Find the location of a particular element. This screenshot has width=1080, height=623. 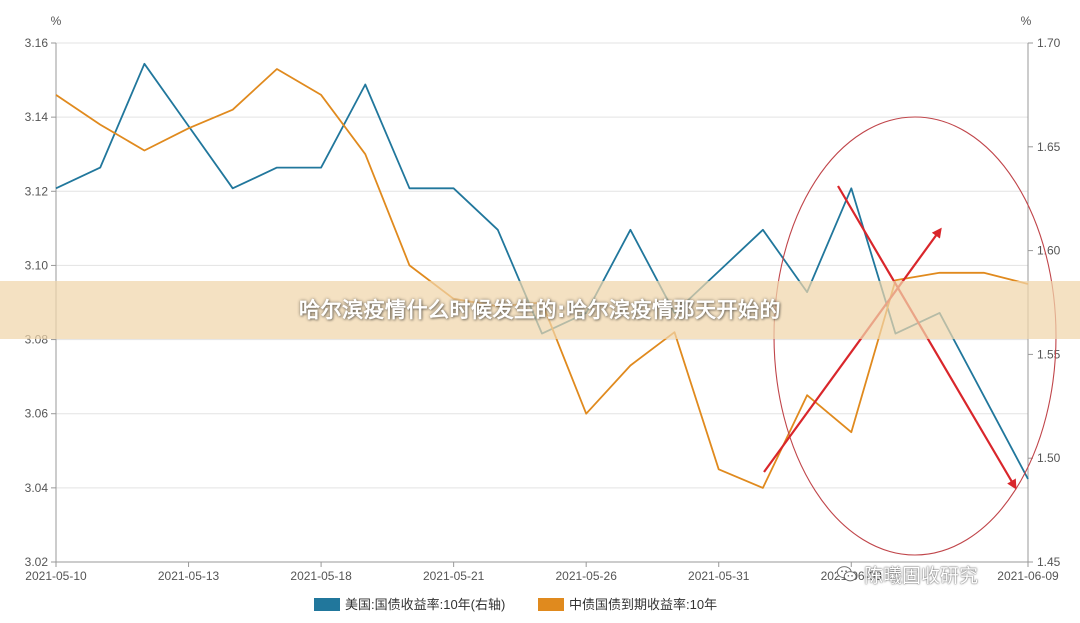

right-tick-label: 1.50 is located at coordinates (1049, 458).